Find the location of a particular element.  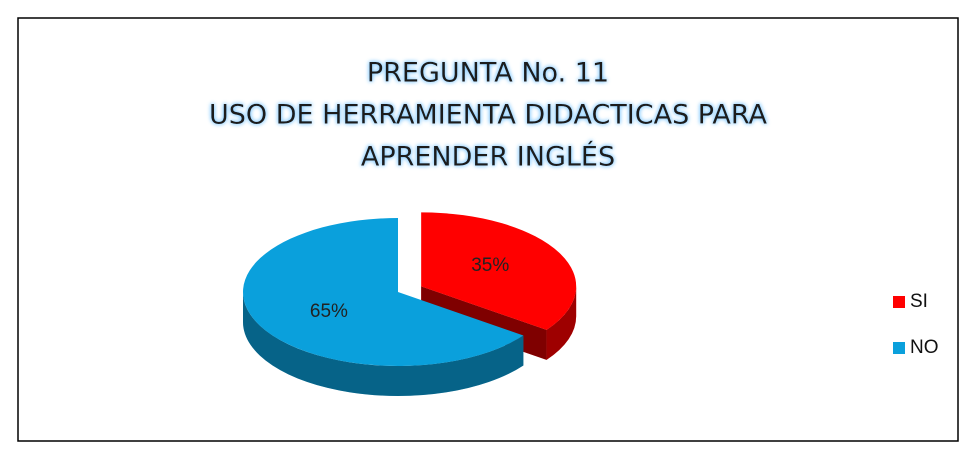

data-label: 65% is located at coordinates (329, 311).